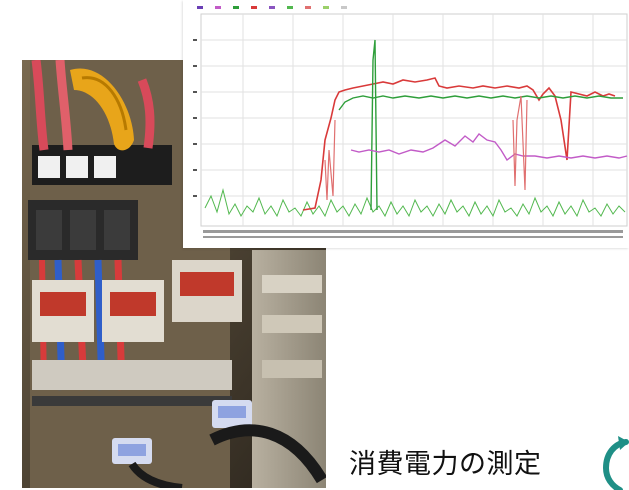  What do you see at coordinates (480, 103) in the screenshot?
I see `series-green` at bounding box center [480, 103].